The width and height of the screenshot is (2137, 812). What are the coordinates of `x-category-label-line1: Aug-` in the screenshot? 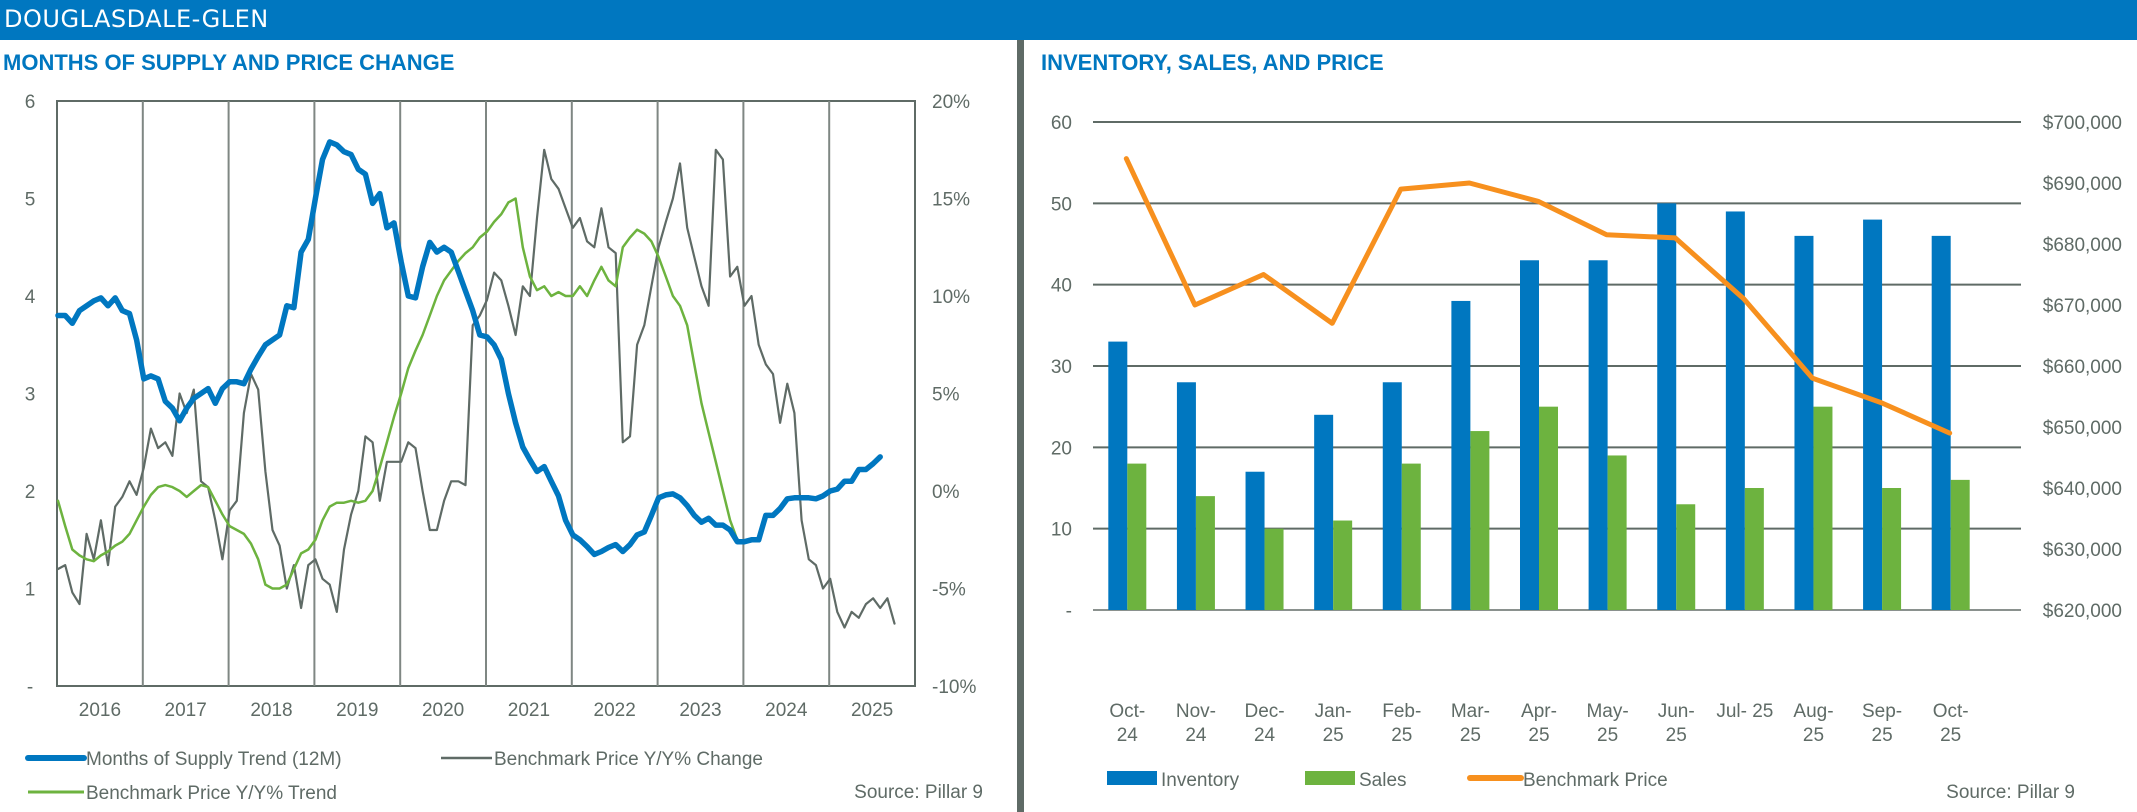 It's located at (1813, 711).